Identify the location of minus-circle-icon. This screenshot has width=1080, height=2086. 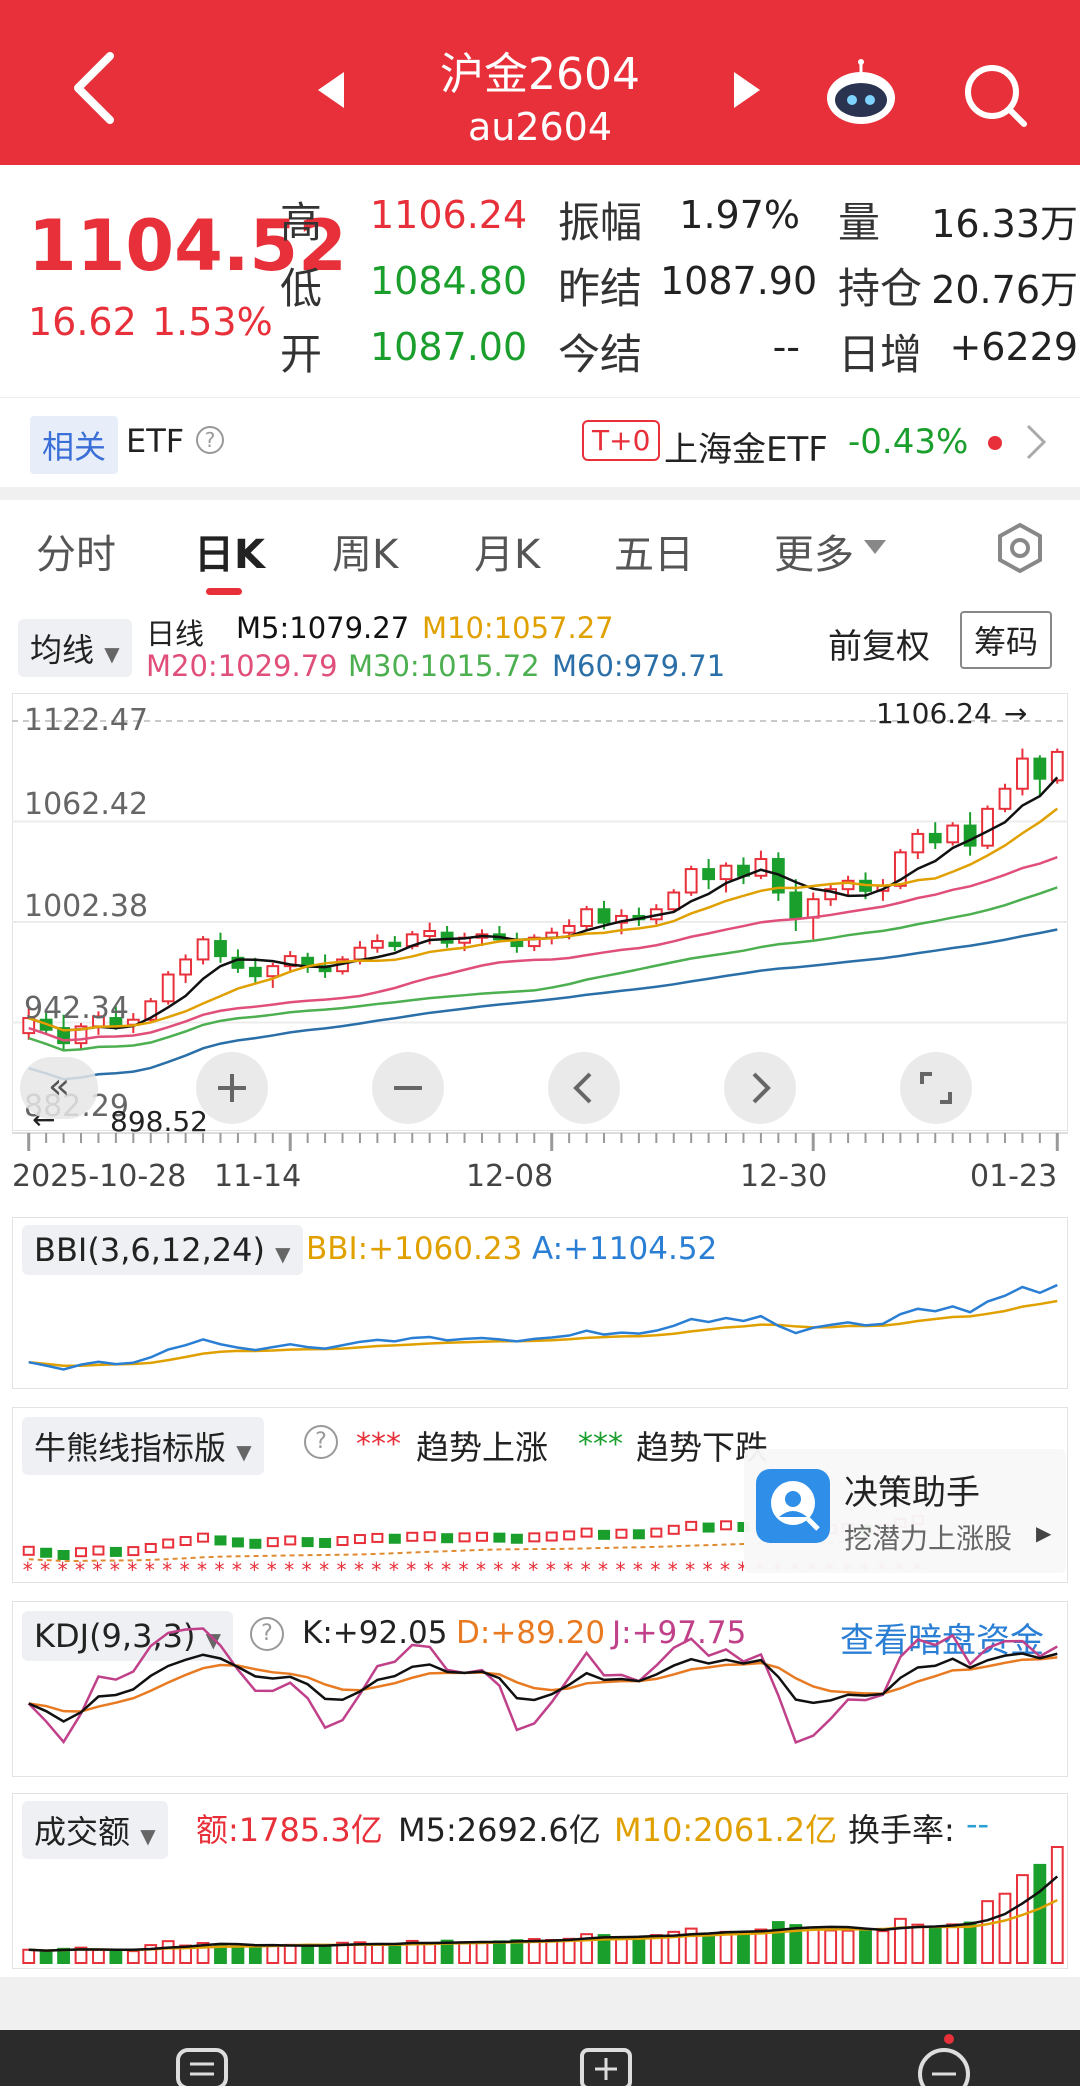
(944, 2065).